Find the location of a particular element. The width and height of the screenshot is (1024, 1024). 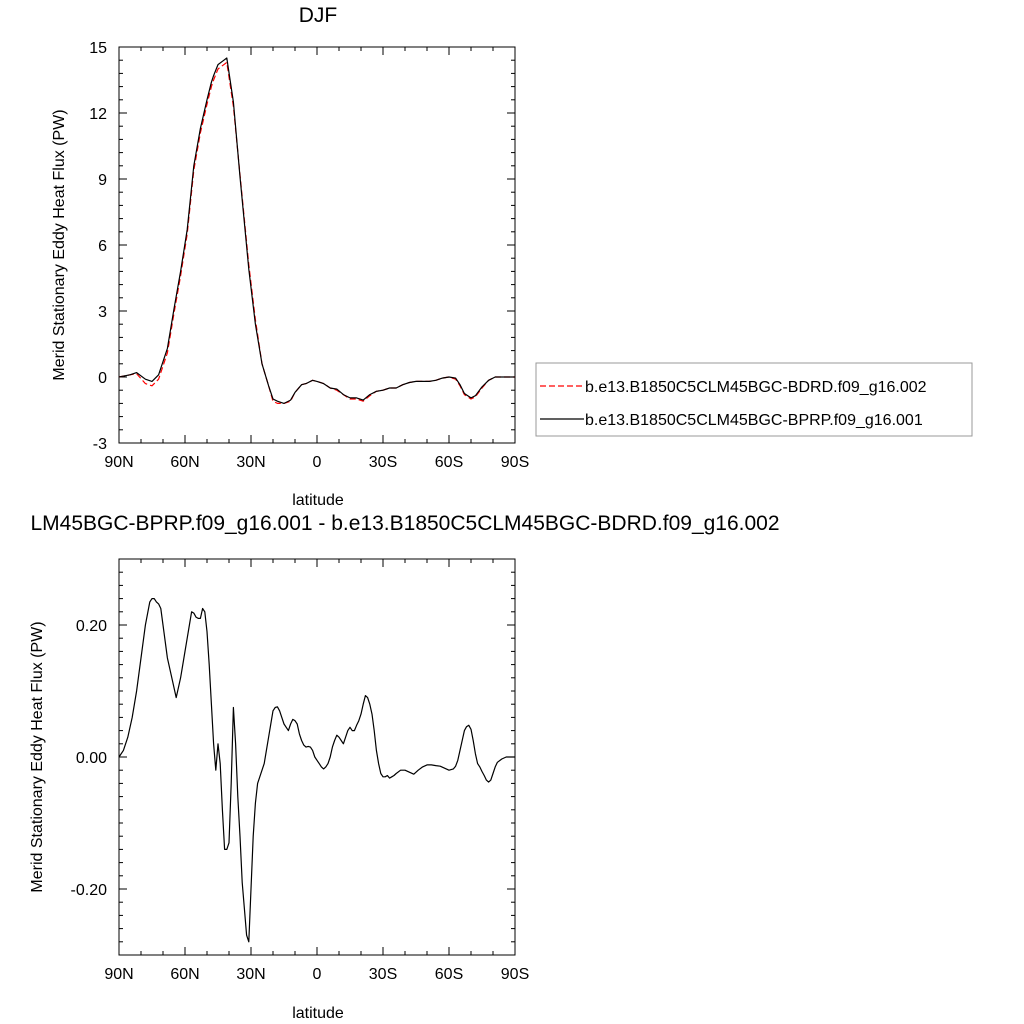

top-y-tick-label: 0 is located at coordinates (102, 378).